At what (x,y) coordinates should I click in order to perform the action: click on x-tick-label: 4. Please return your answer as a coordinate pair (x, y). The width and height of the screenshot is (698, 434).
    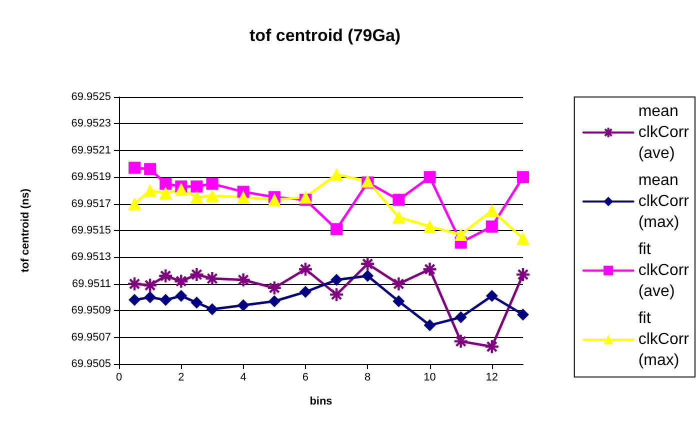
    Looking at the image, I should click on (243, 378).